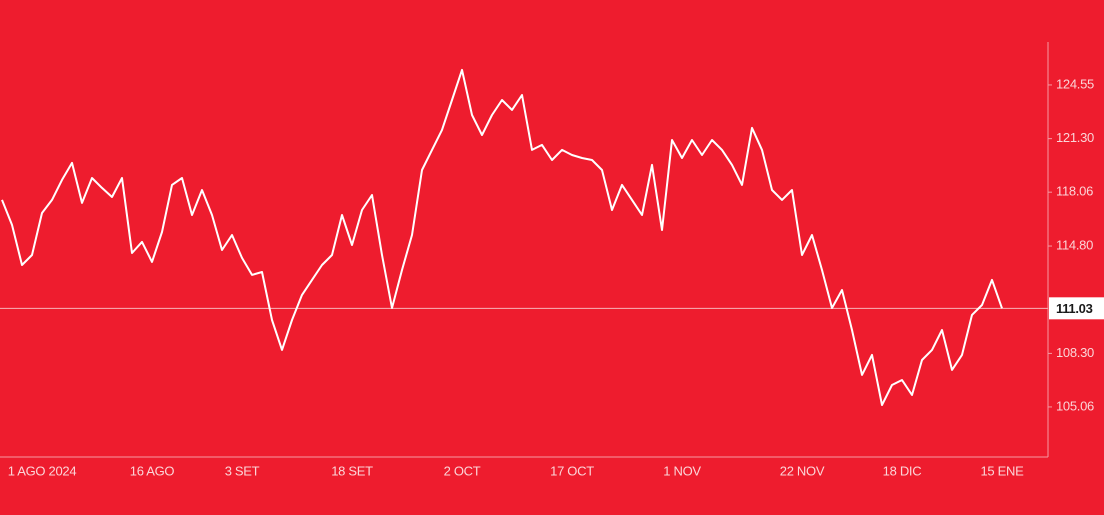 This screenshot has width=1104, height=515. I want to click on x-tick-label: 1 NOV, so click(682, 470).